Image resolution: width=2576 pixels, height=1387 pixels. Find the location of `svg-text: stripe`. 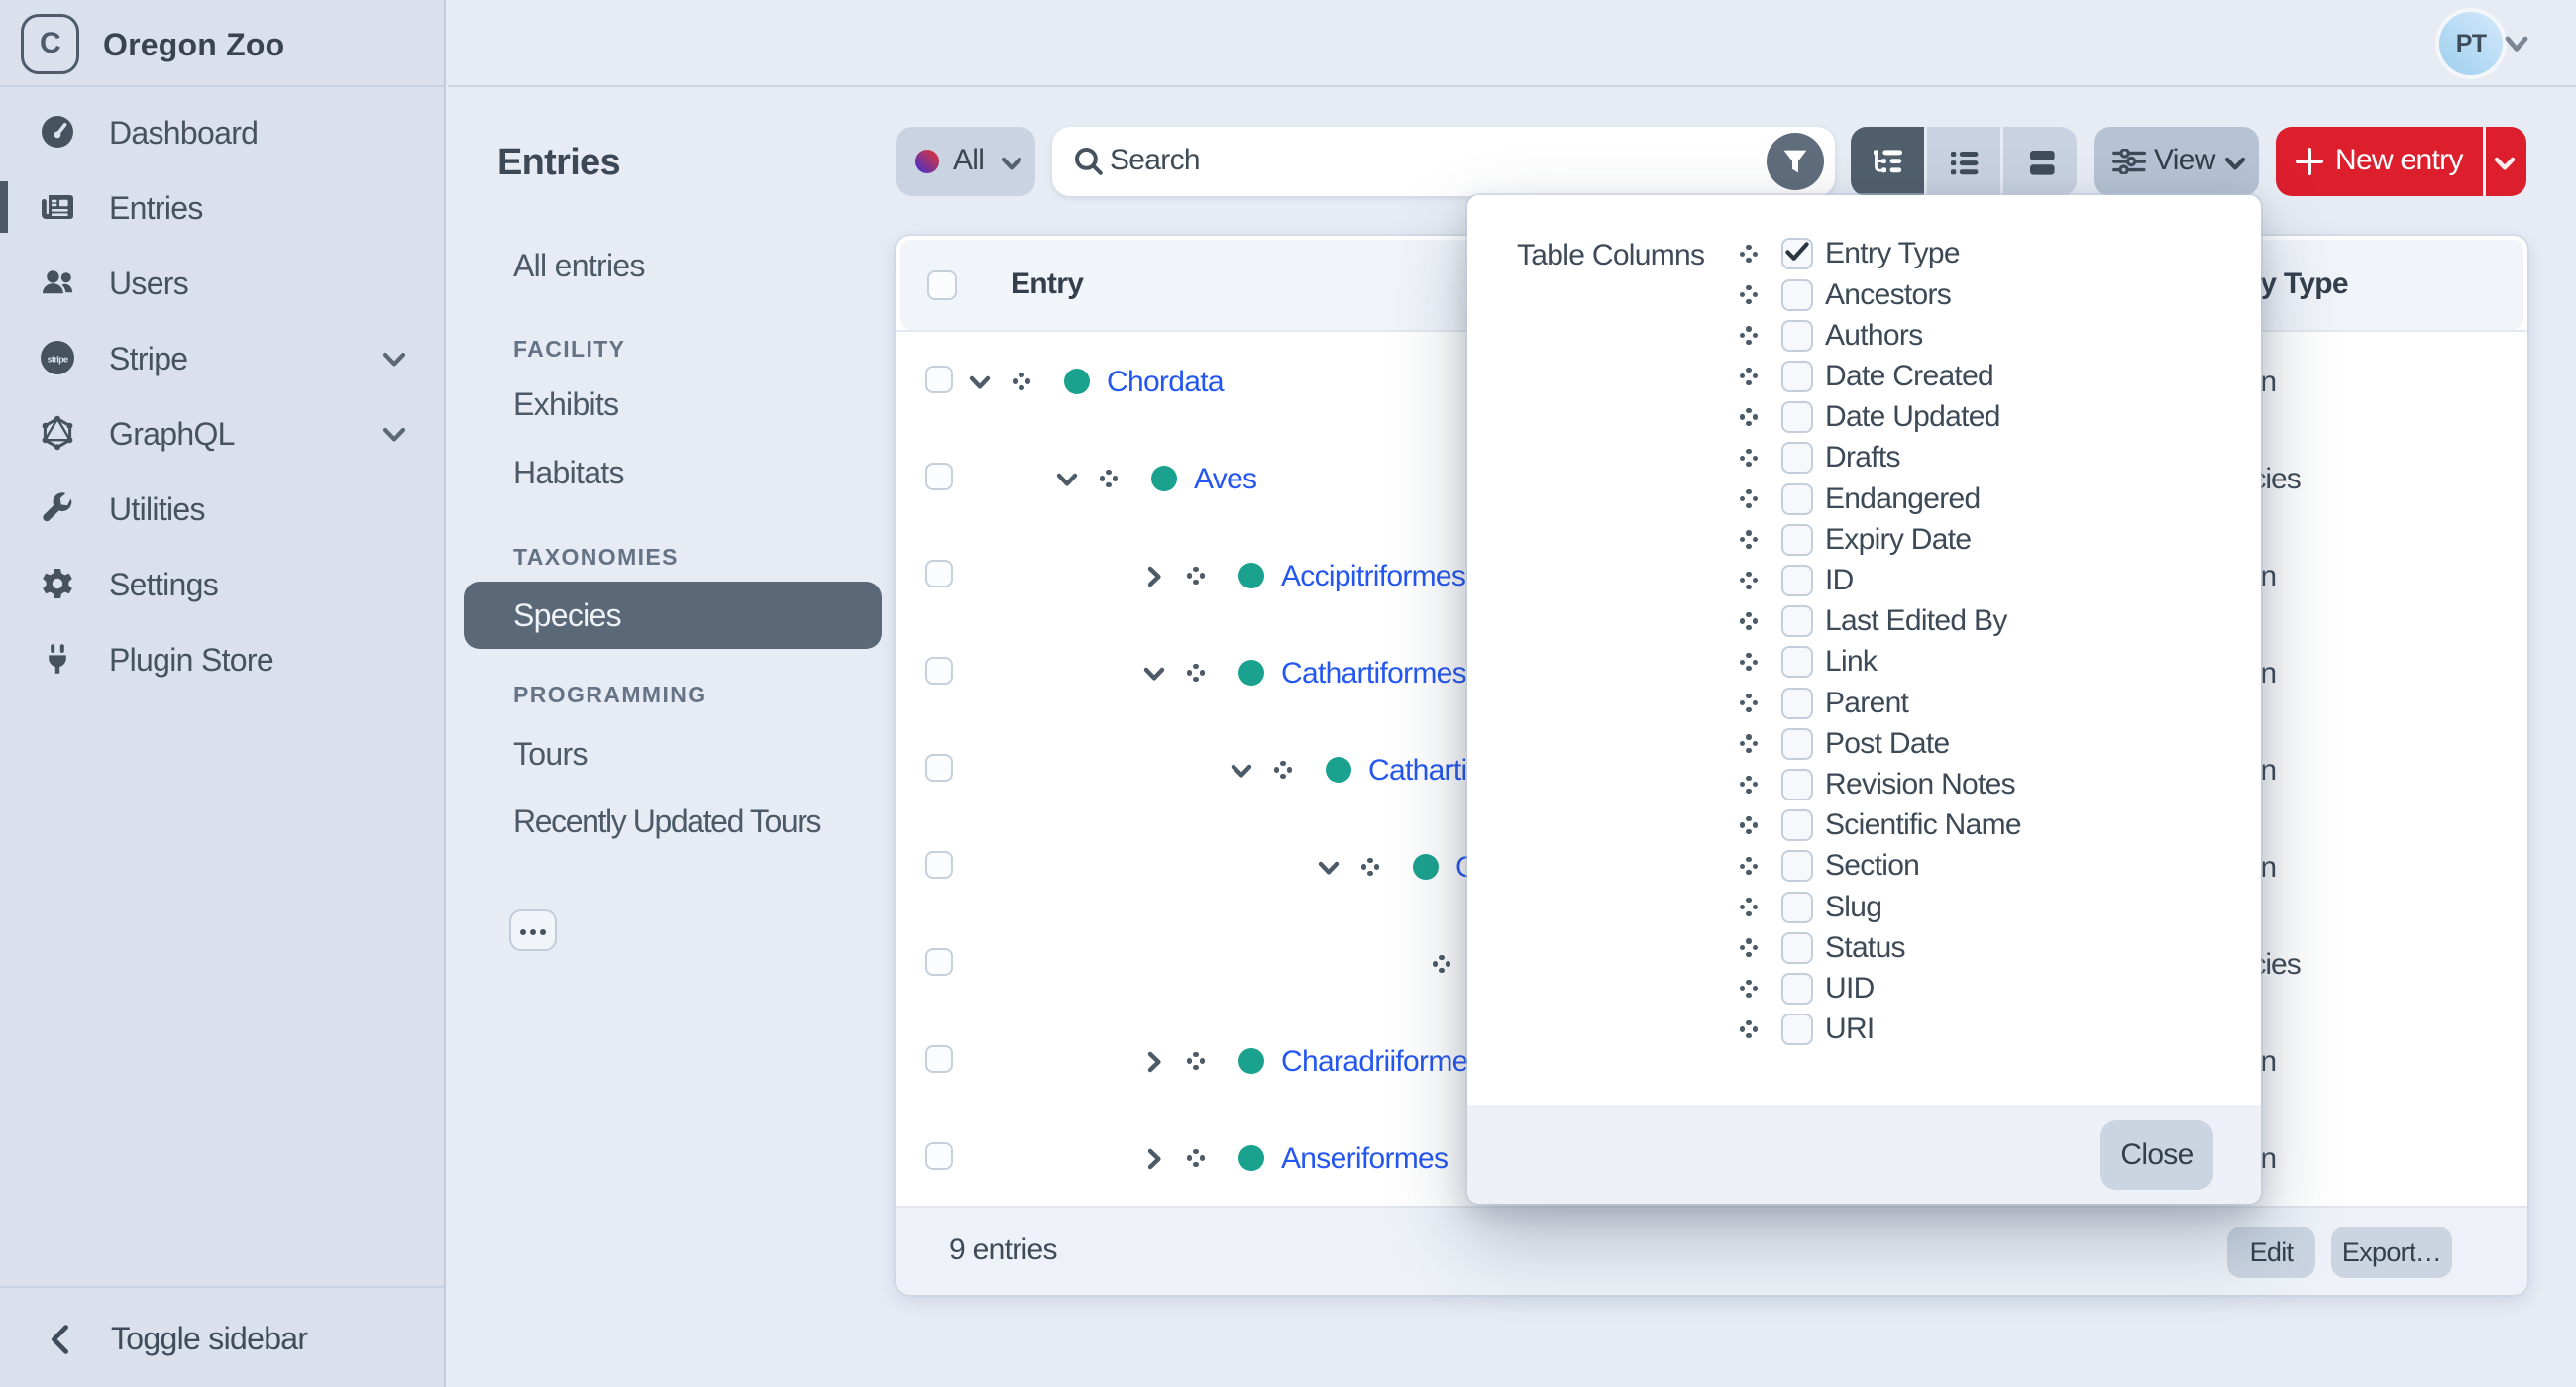

svg-text: stripe is located at coordinates (58, 359).